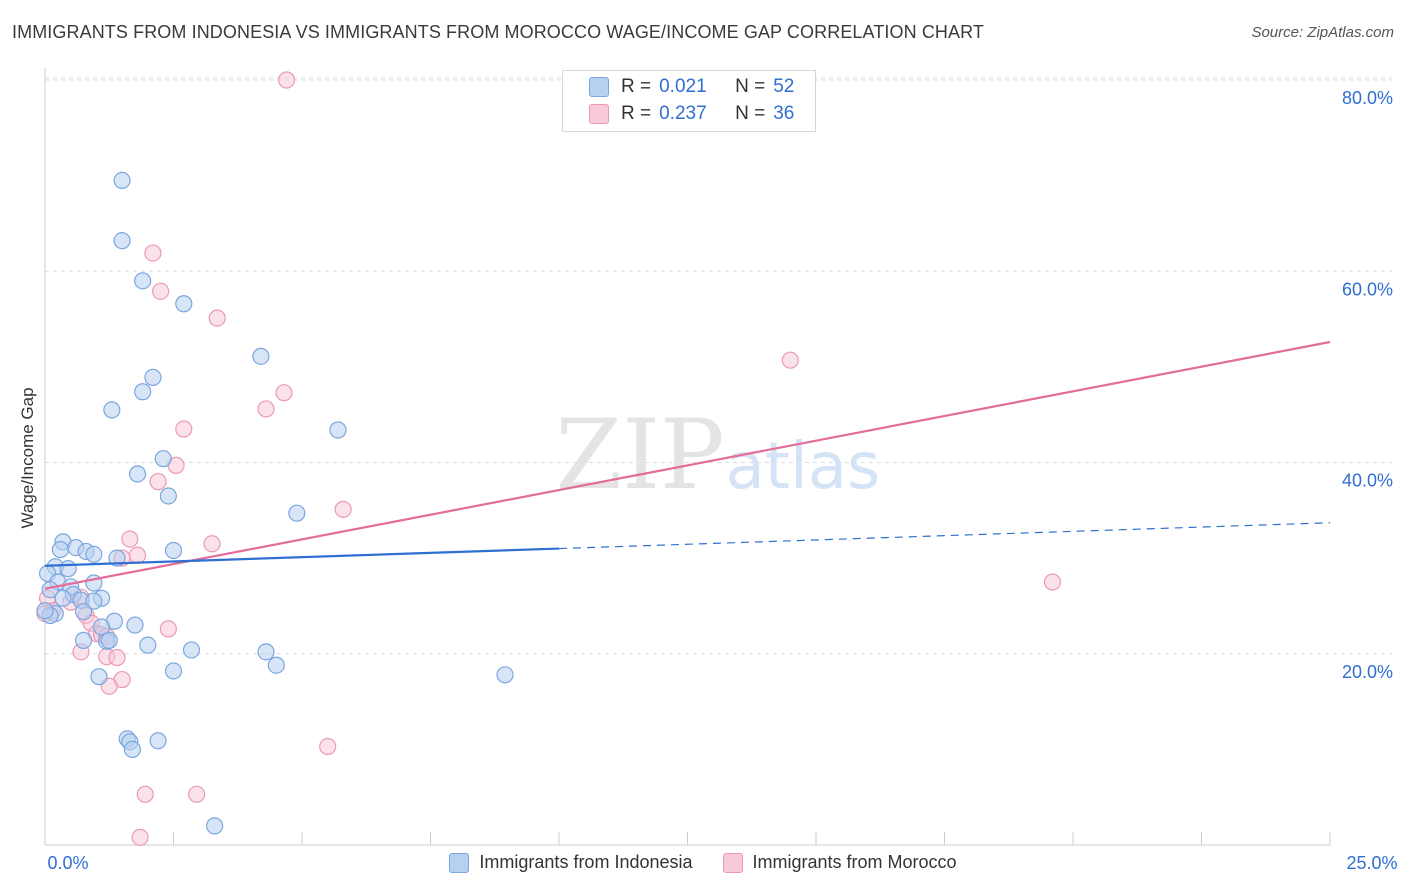 Image resolution: width=1406 pixels, height=892 pixels. Describe the element at coordinates (27, 457) in the screenshot. I see `y-axis-label: Wage/Income Gap` at that location.